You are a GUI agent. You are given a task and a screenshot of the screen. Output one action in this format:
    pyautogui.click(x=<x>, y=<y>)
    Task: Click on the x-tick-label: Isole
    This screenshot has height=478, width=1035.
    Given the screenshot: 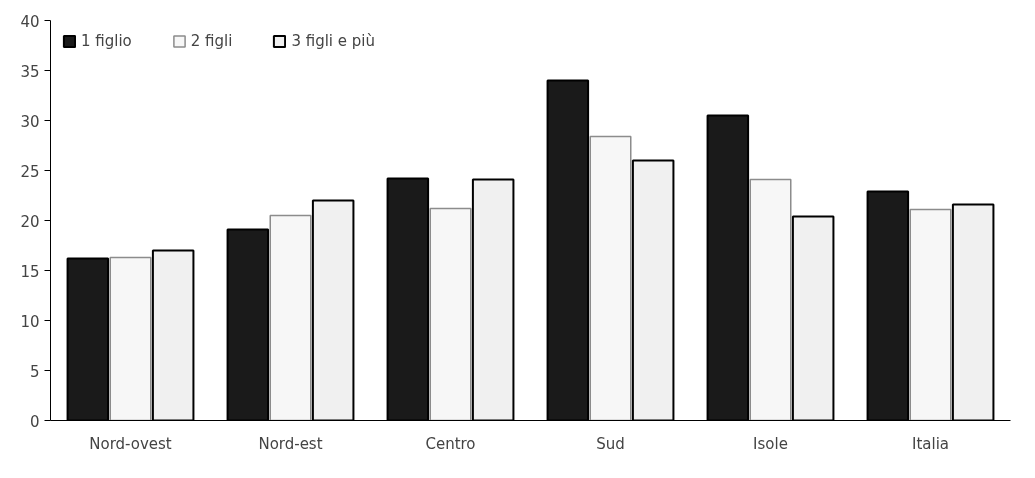 What is the action you would take?
    pyautogui.click(x=770, y=443)
    